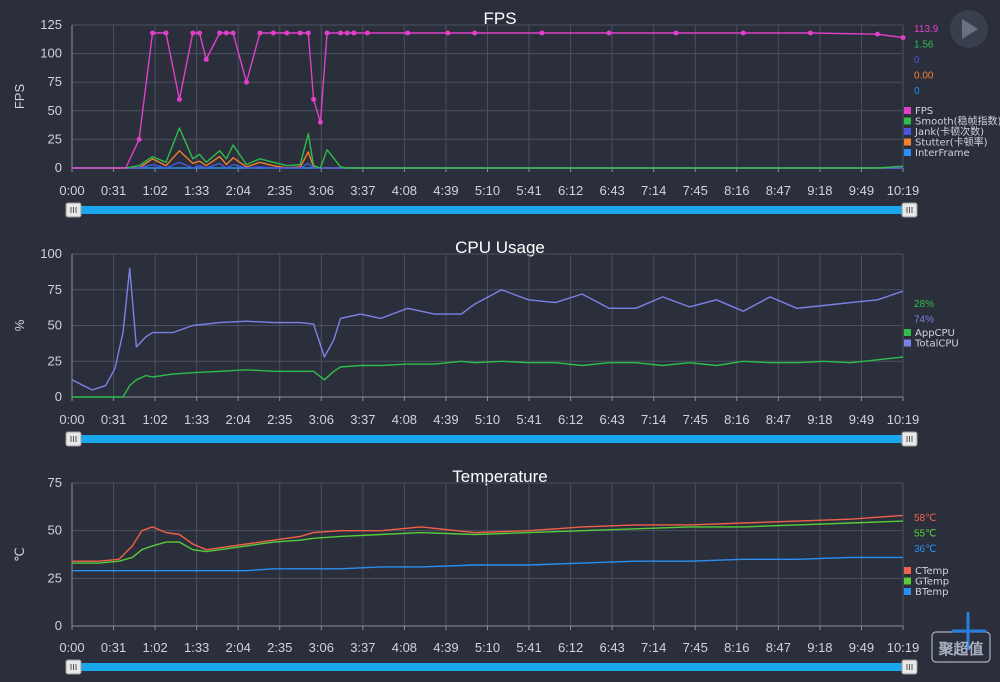 The height and width of the screenshot is (682, 1000). Describe the element at coordinates (942, 153) in the screenshot. I see `legend-label: InterFrame` at that location.